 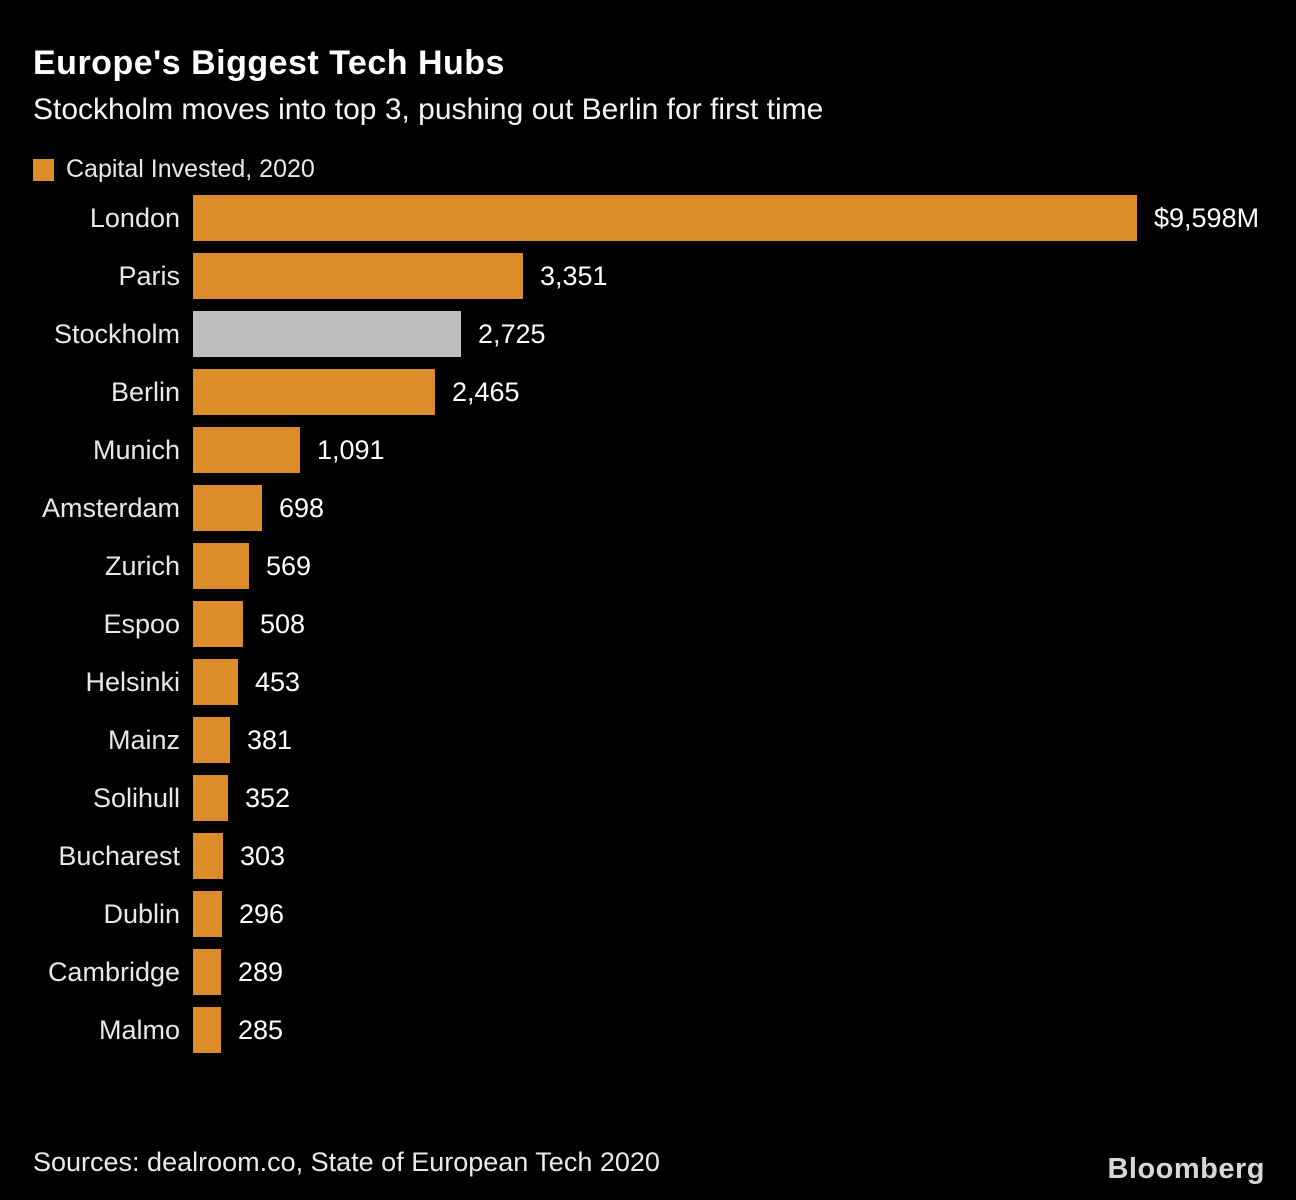 What do you see at coordinates (1207, 217) in the screenshot?
I see `bar-value: $9,598M` at bounding box center [1207, 217].